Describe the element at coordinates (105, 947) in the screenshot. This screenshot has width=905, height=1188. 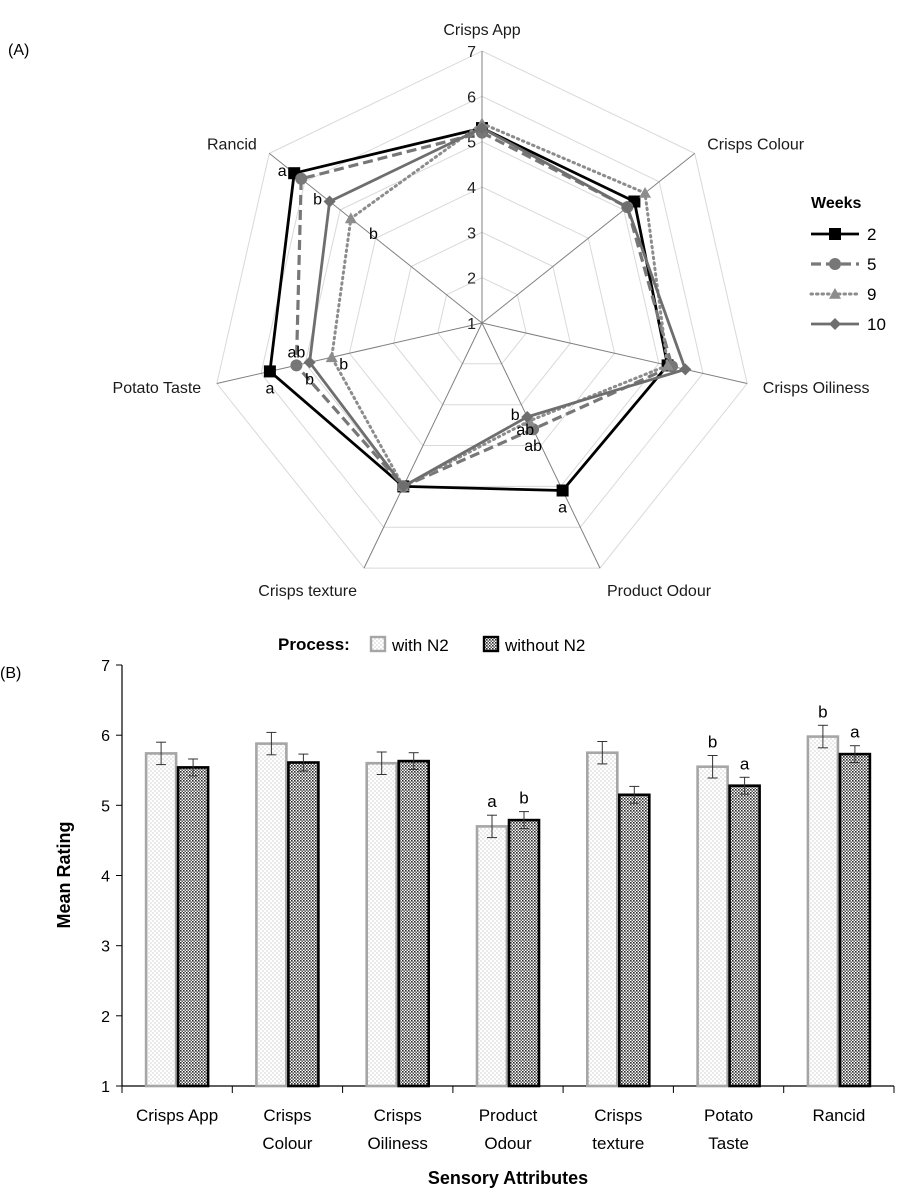
I see `y-tick-label: 3` at that location.